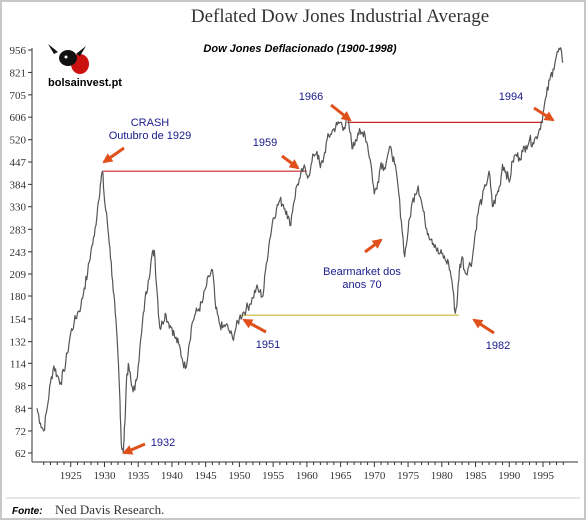 This screenshot has height=520, width=586. What do you see at coordinates (18, 163) in the screenshot?
I see `y-tick-label: 447` at bounding box center [18, 163].